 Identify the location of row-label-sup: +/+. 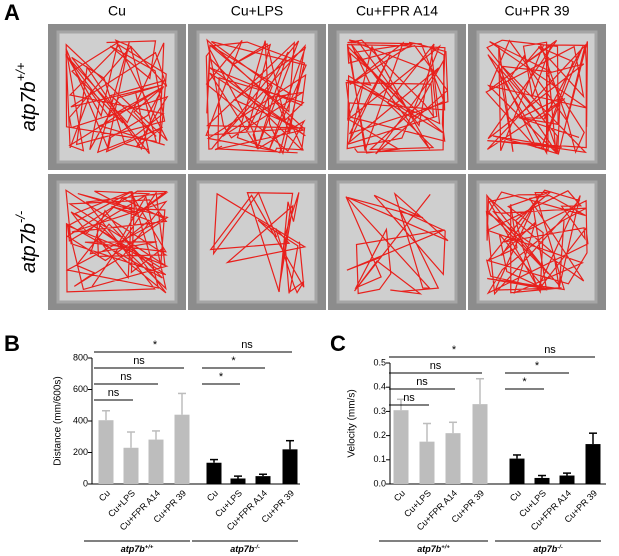
(20, 71).